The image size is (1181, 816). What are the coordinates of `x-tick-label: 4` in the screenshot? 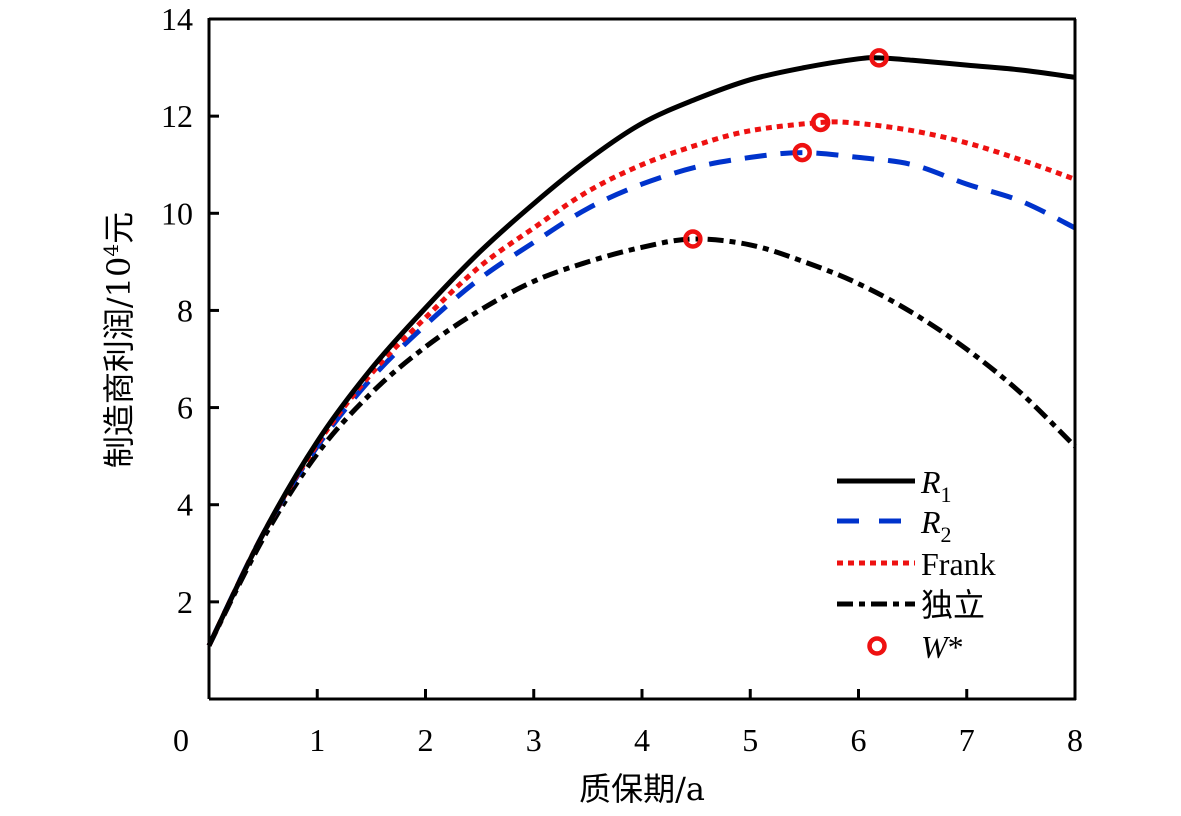 It's located at (642, 740).